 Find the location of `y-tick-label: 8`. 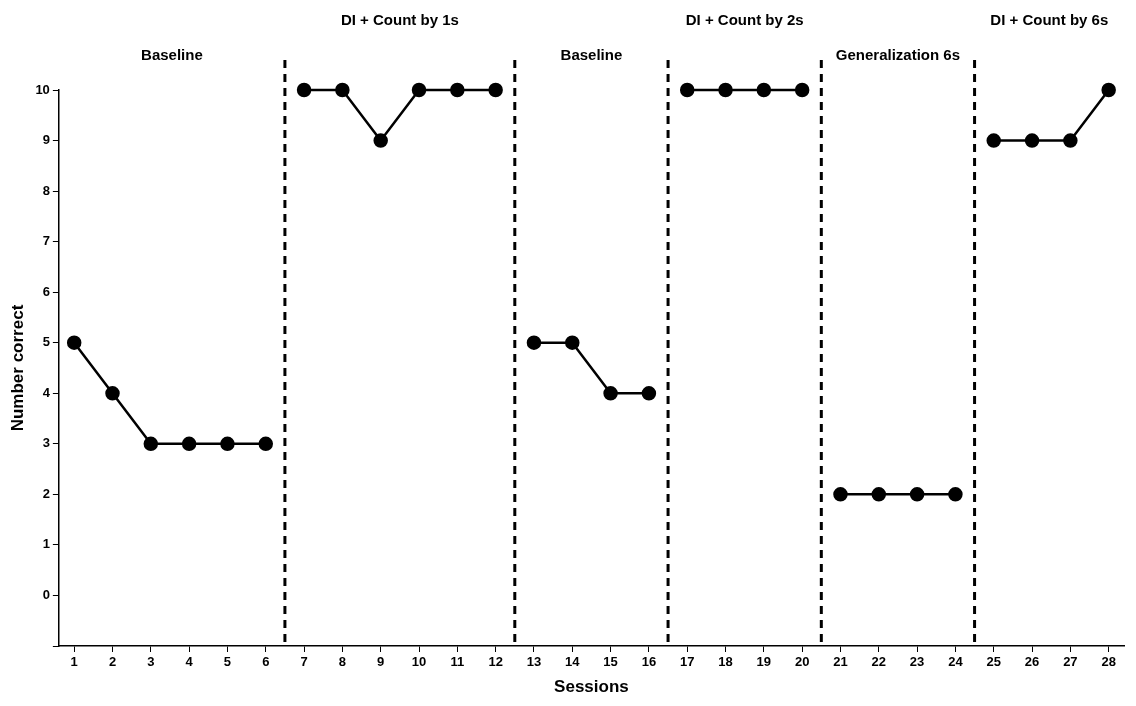

y-tick-label: 8 is located at coordinates (46, 190).